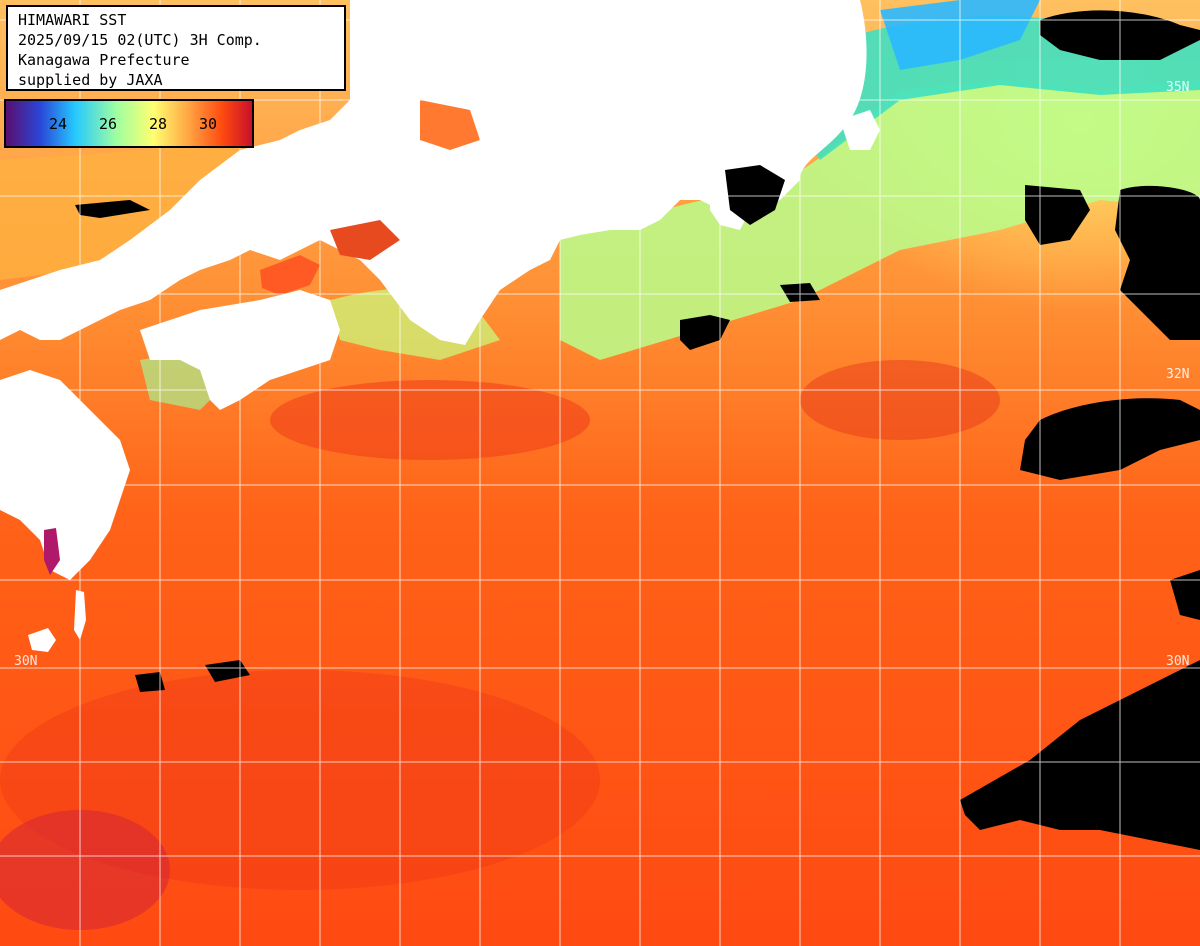  I want to click on title-line-region: Kanagawa Prefecture, so click(104, 60).